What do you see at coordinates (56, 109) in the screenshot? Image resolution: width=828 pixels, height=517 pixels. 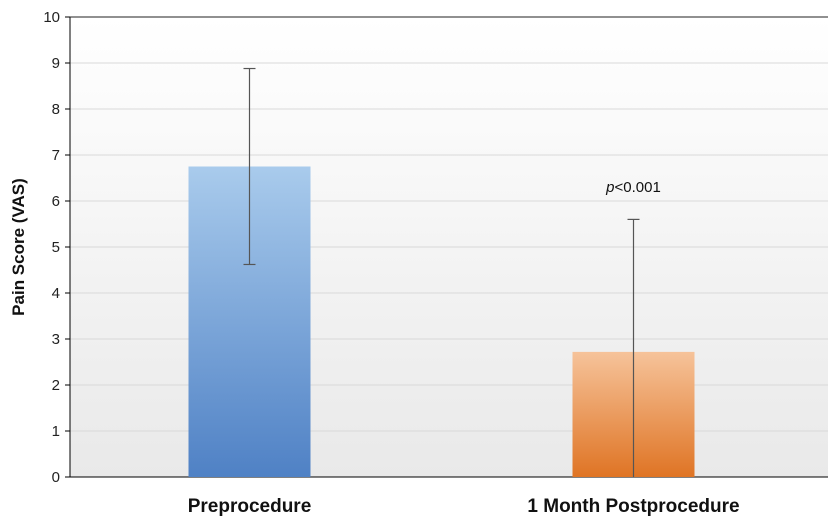 I see `y-tick-label: 8` at bounding box center [56, 109].